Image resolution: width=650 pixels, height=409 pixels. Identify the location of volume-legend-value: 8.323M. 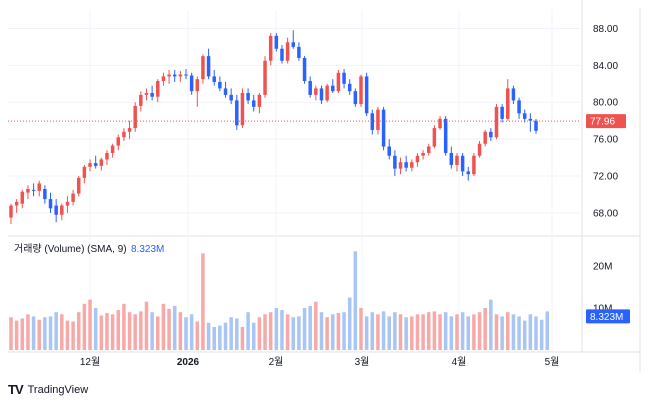
(147, 249).